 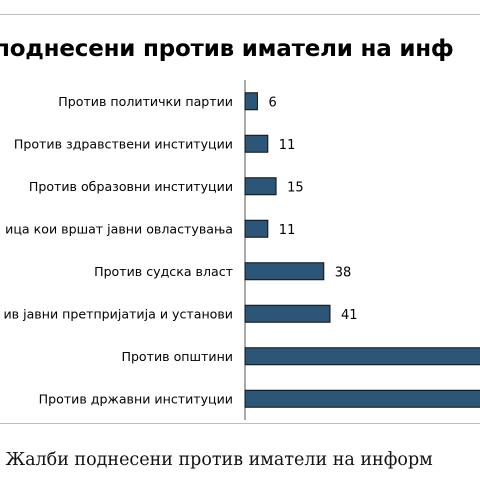 I want to click on frame-top-border, so click(x=240, y=14).